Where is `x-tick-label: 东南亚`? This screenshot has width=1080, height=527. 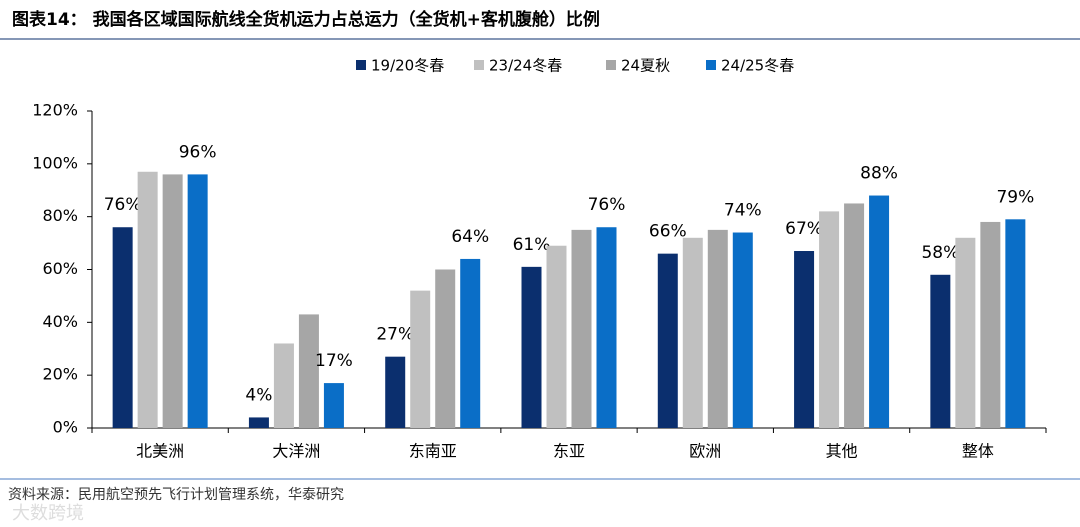
x-tick-label: 东南亚 is located at coordinates (433, 451).